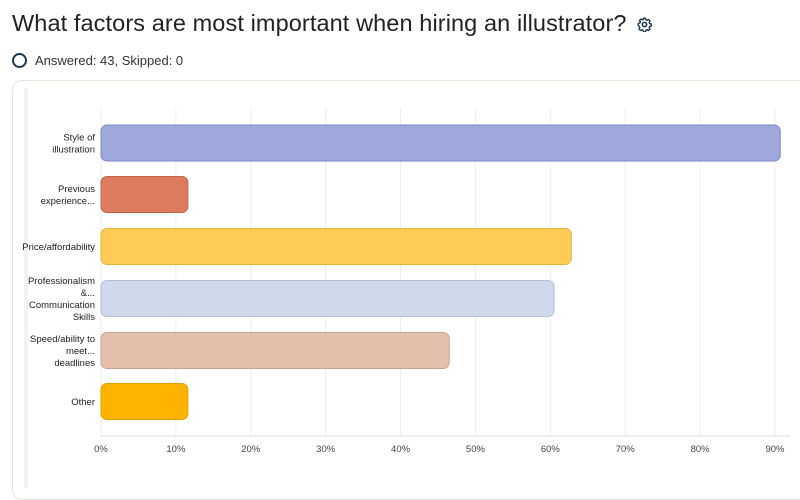 Image resolution: width=800 pixels, height=500 pixels. What do you see at coordinates (61, 299) in the screenshot?
I see `category-label: Professionalism &... Communication Skills` at bounding box center [61, 299].